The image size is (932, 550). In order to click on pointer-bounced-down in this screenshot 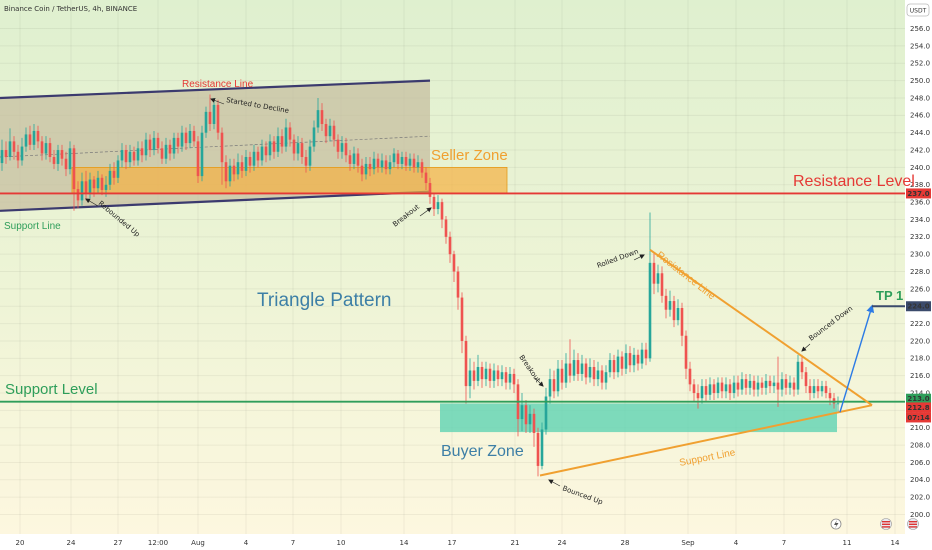, I will do `click(806, 347)`.